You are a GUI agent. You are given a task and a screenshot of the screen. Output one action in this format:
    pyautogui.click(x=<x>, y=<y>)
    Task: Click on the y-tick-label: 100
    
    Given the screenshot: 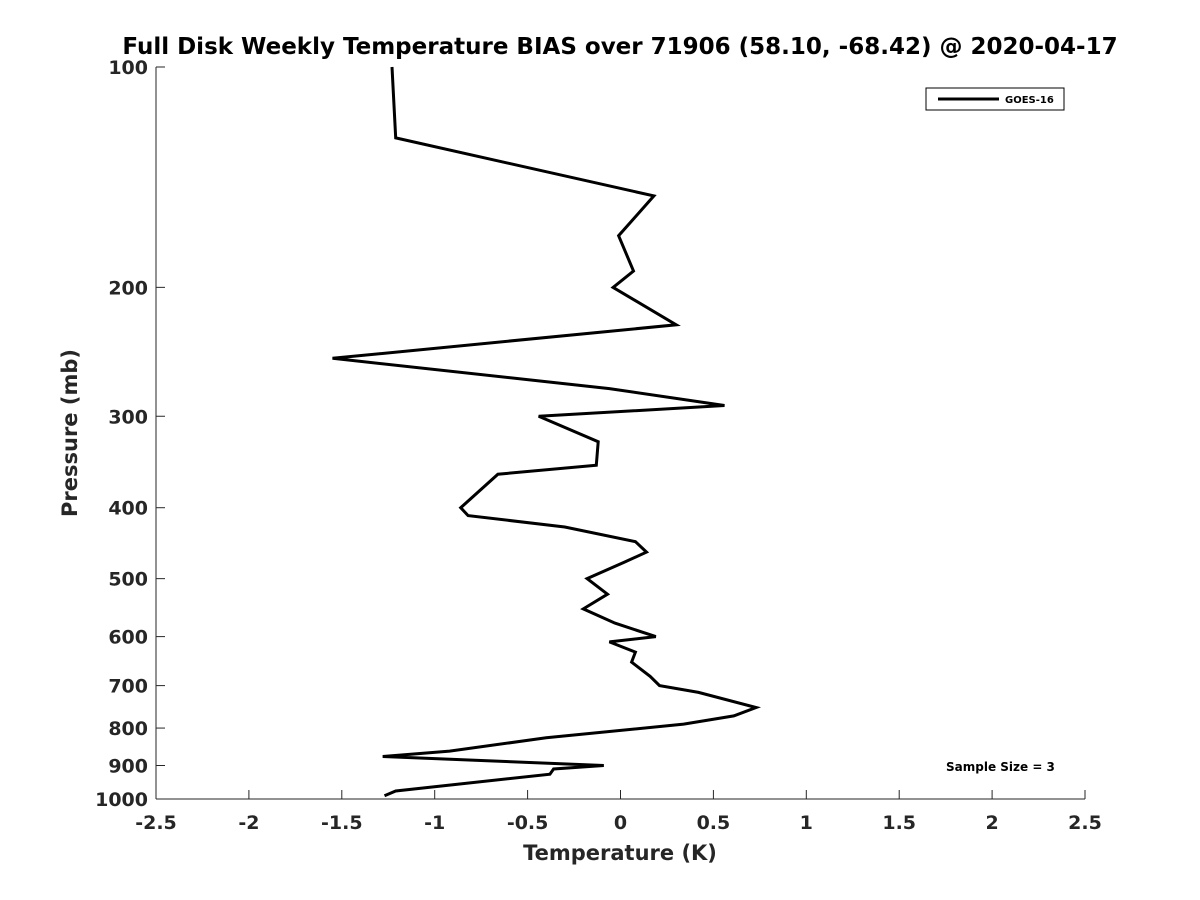 What is the action you would take?
    pyautogui.click(x=128, y=68)
    